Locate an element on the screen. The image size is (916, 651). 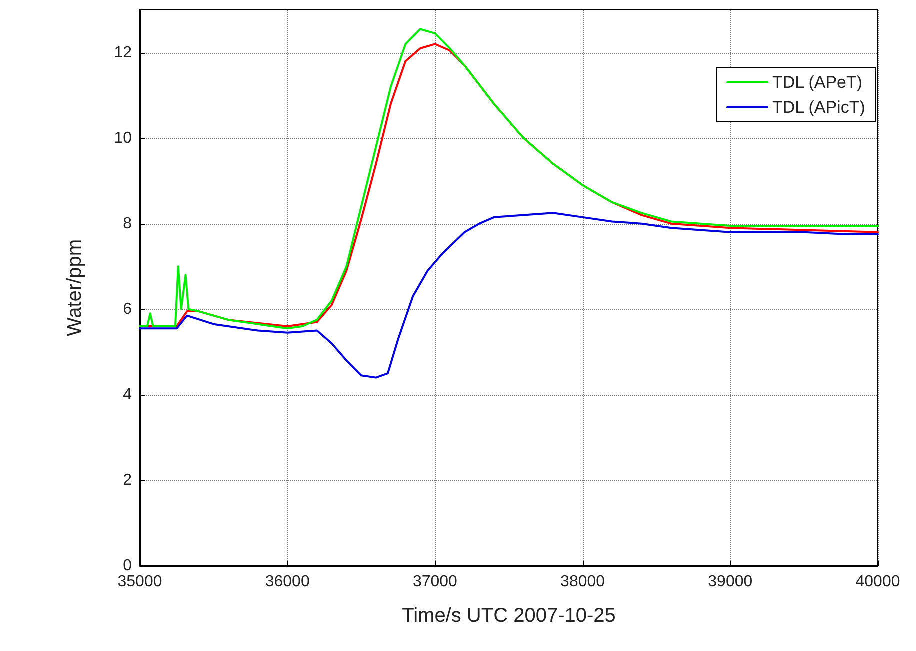
y-tick-label: 10 is located at coordinates (123, 138).